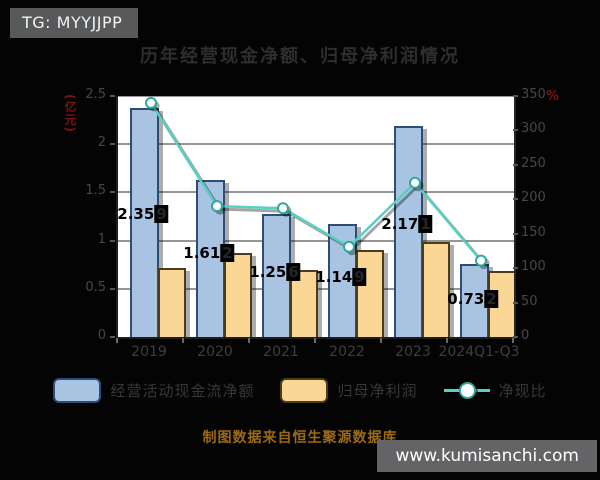  I want to click on right-axis-tick-label: 350, so click(533, 94).